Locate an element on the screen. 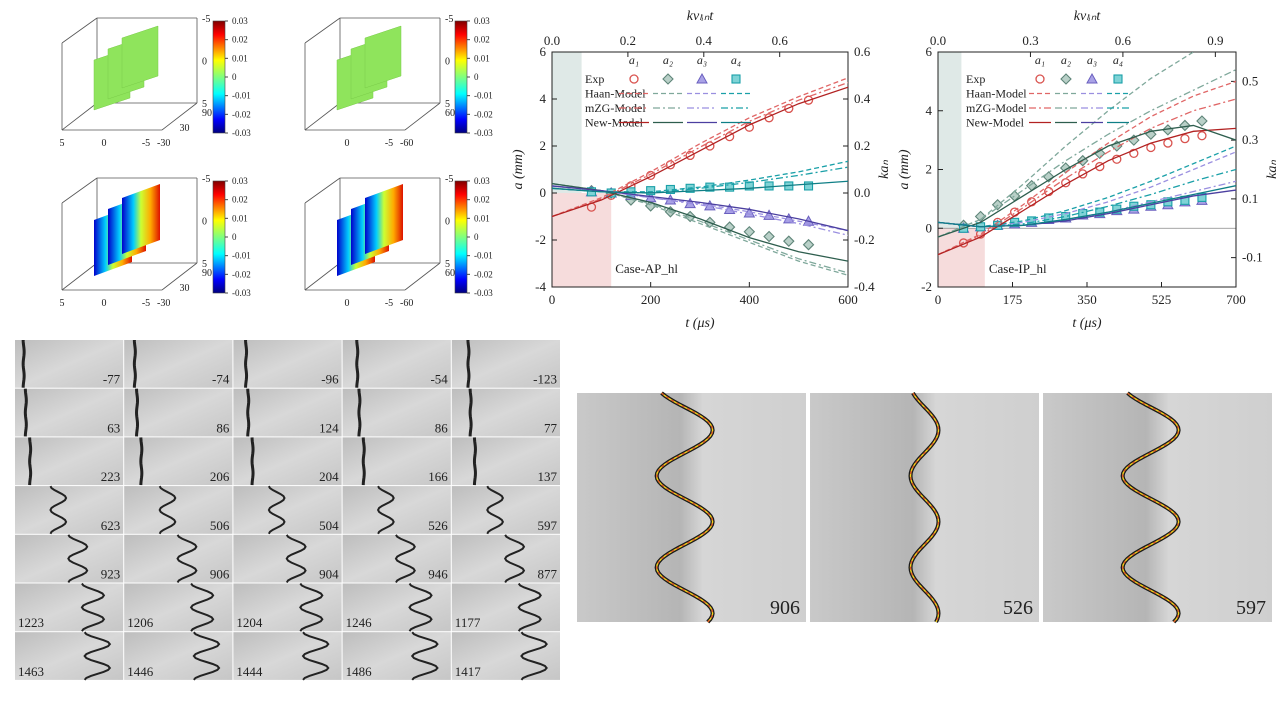  frame-time-label: 1463 is located at coordinates (31, 671).